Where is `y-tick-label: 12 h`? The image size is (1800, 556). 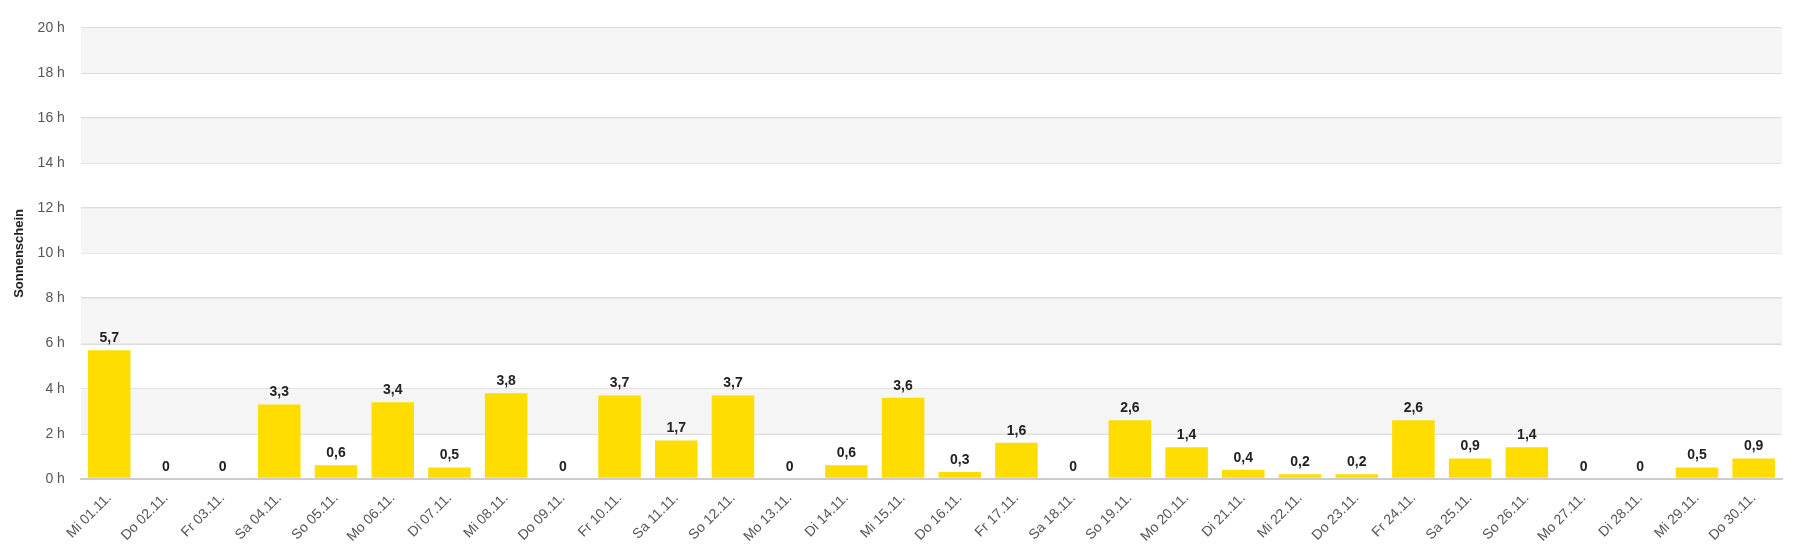
y-tick-label: 12 h is located at coordinates (51, 207).